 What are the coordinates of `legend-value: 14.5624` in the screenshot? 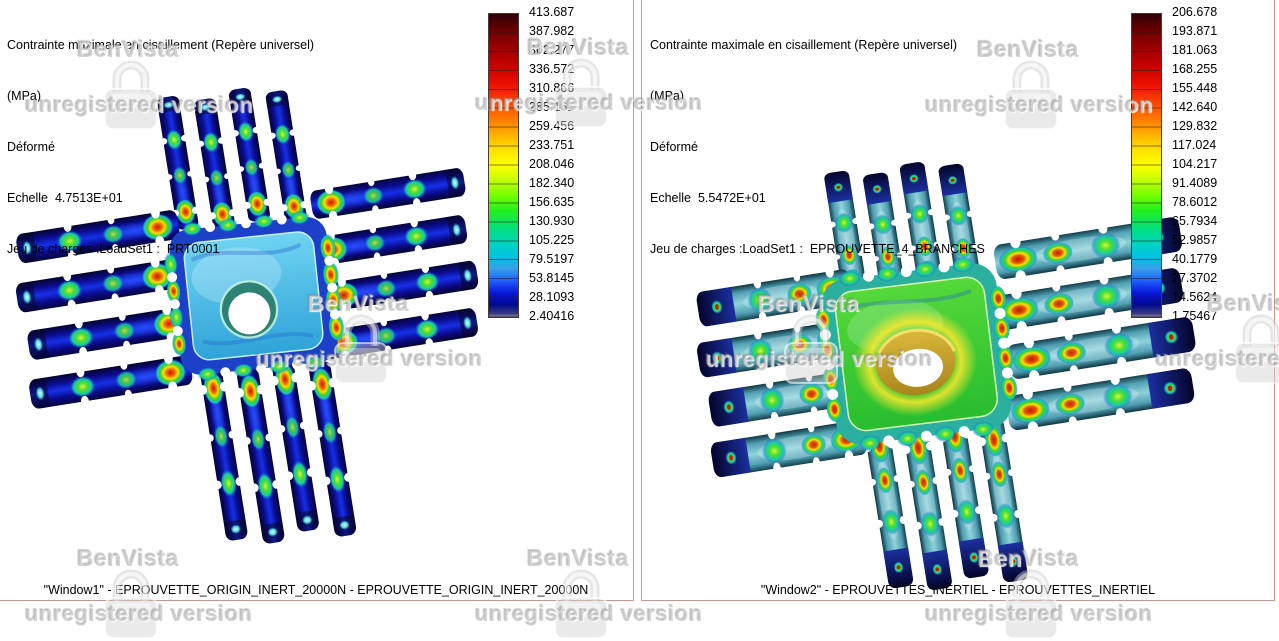 It's located at (1195, 297).